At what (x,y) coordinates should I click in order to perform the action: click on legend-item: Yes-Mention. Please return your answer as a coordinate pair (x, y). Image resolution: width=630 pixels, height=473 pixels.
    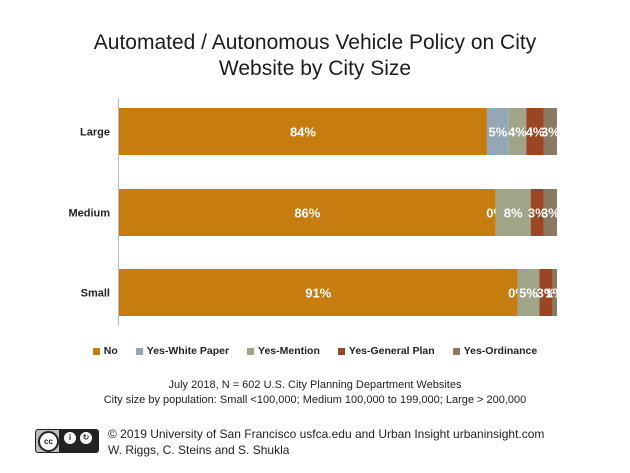
    Looking at the image, I should click on (283, 351).